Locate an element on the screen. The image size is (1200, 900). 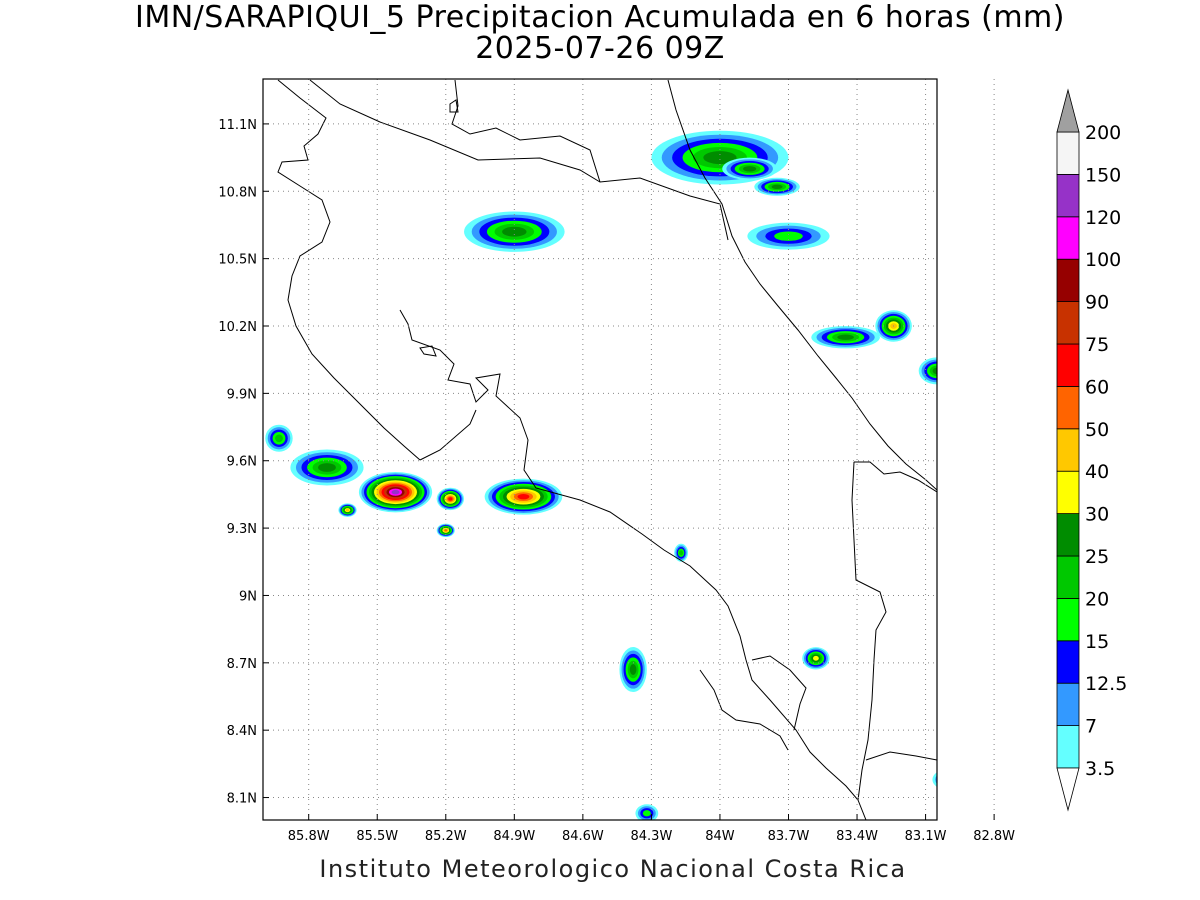
lon-tick-label: 83.4W is located at coordinates (857, 836).